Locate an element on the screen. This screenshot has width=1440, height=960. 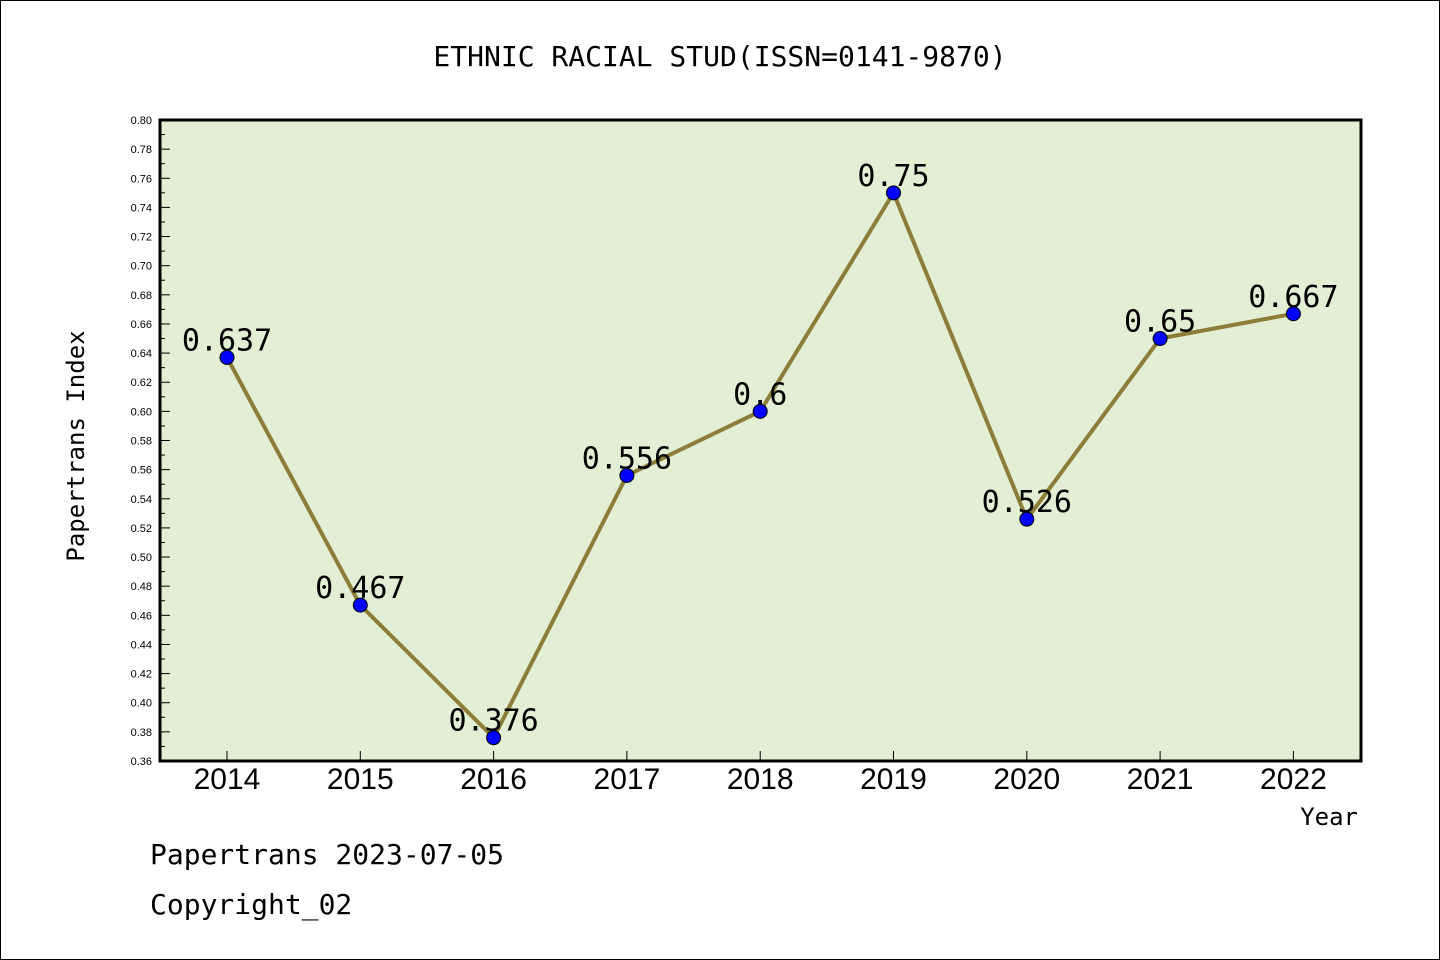
data-label: 0.75 is located at coordinates (893, 176).